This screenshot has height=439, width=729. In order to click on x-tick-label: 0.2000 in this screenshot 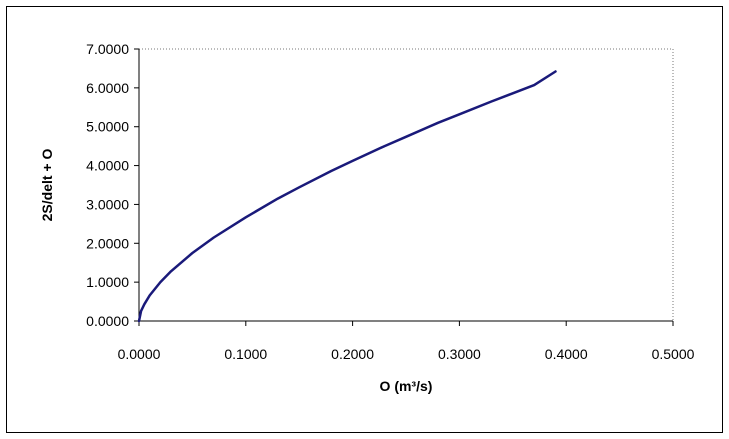, I will do `click(352, 354)`.